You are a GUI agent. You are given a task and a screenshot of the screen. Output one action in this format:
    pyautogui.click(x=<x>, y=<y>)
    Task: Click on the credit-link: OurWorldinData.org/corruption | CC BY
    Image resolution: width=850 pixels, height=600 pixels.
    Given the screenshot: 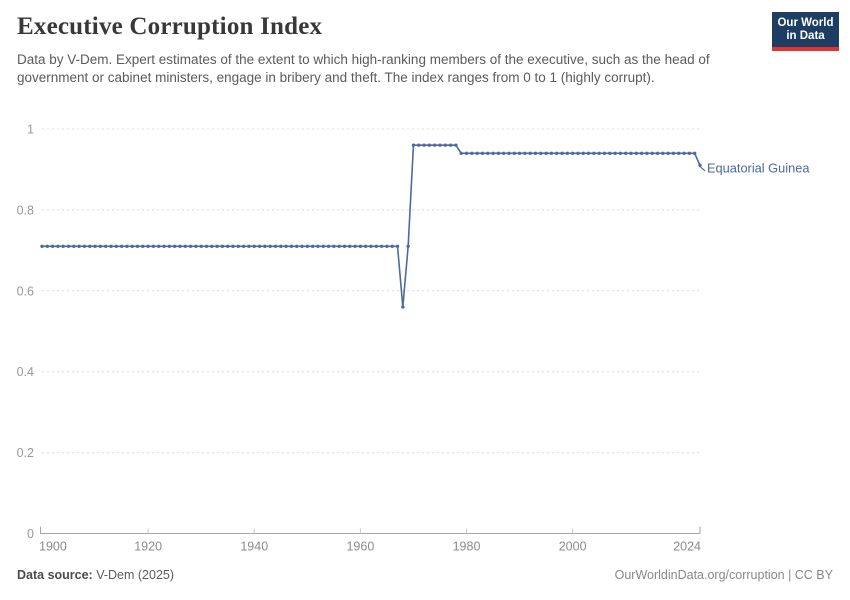 What is the action you would take?
    pyautogui.click(x=723, y=575)
    